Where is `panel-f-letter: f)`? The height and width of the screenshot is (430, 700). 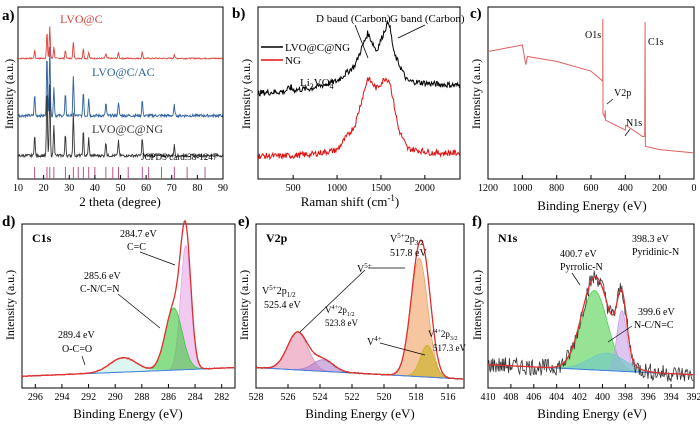
panel-f-letter: f) is located at coordinates (477, 222).